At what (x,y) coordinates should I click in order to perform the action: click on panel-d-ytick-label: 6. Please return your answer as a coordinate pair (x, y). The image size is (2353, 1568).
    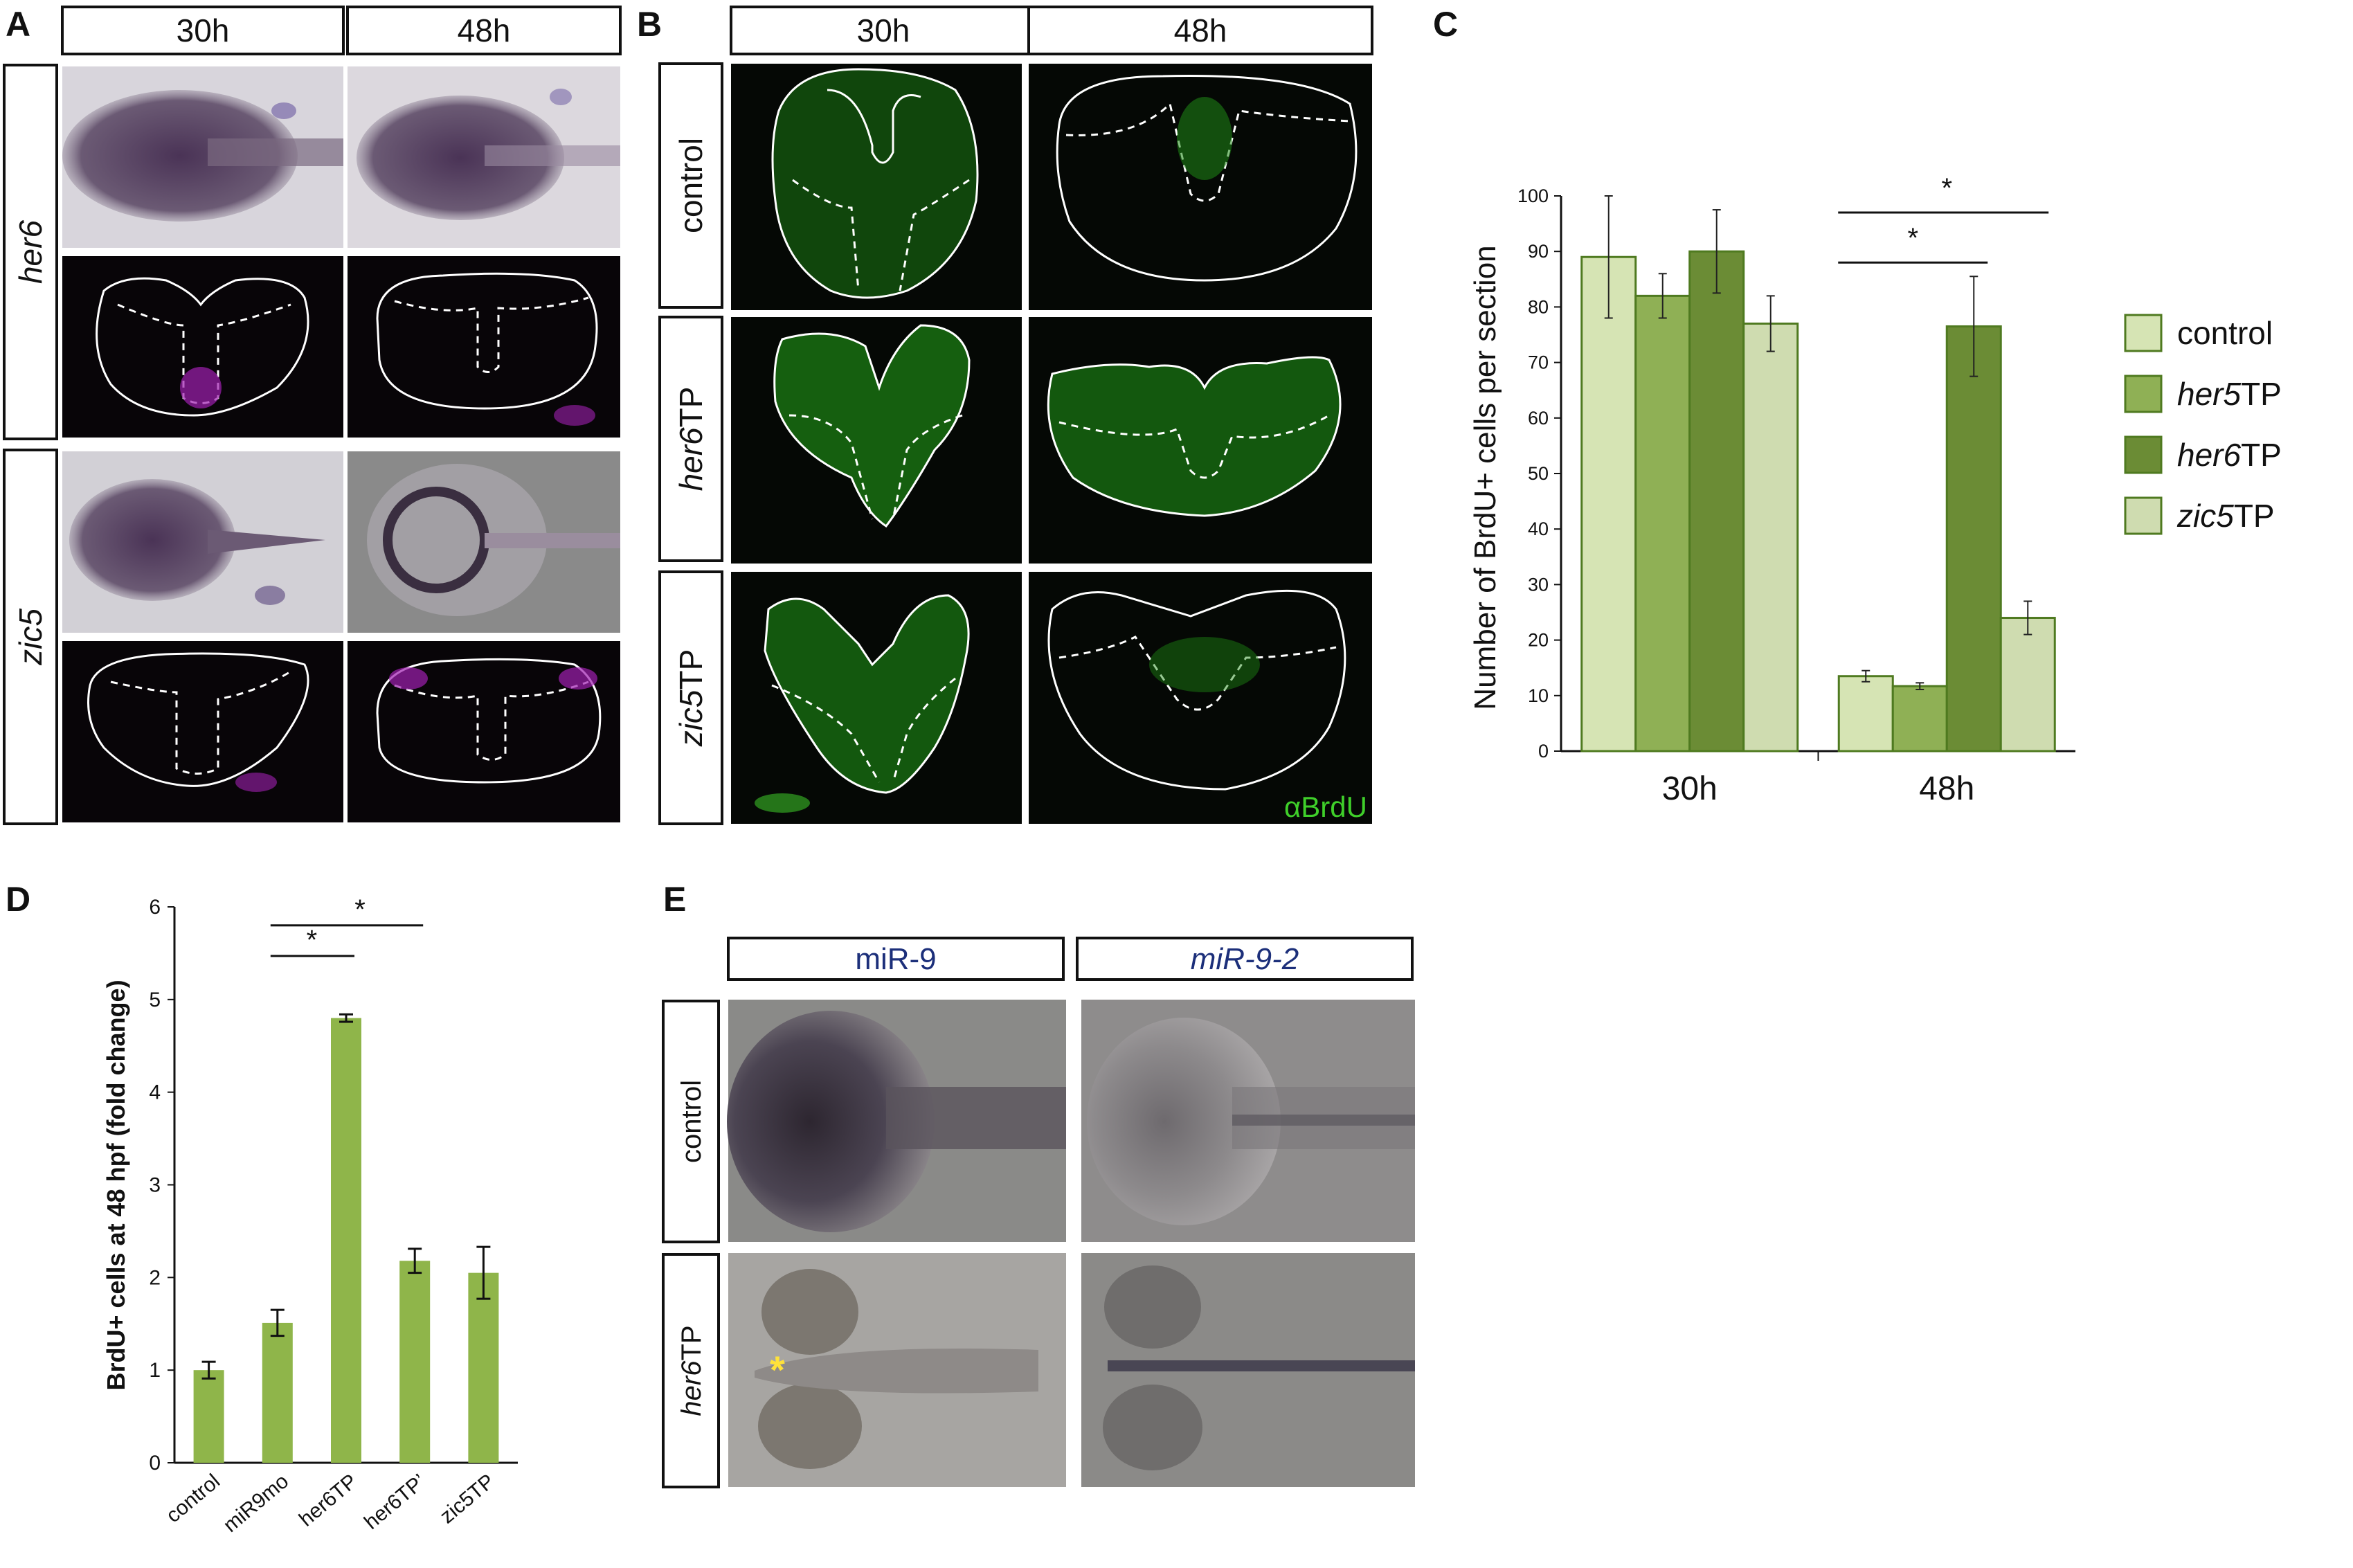
    Looking at the image, I should click on (155, 907).